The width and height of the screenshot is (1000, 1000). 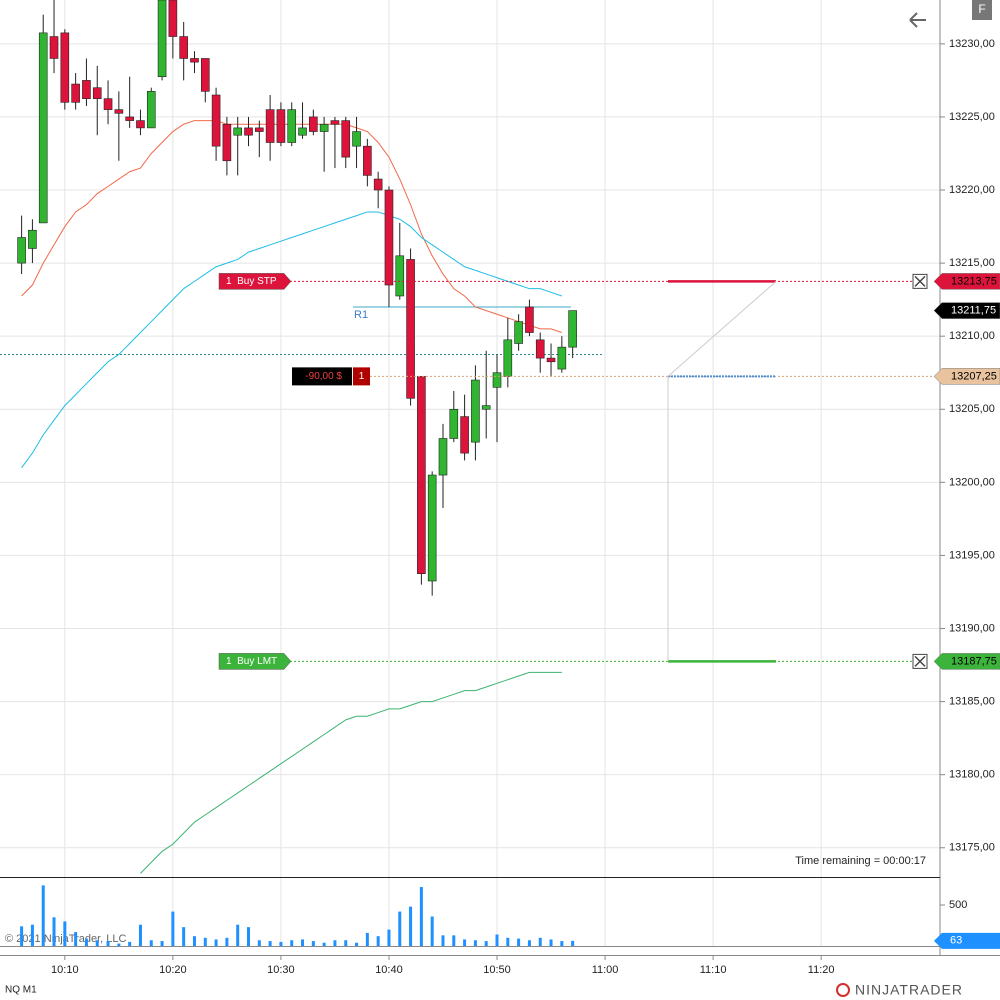 What do you see at coordinates (958, 905) in the screenshot?
I see `y-tick-label: 500` at bounding box center [958, 905].